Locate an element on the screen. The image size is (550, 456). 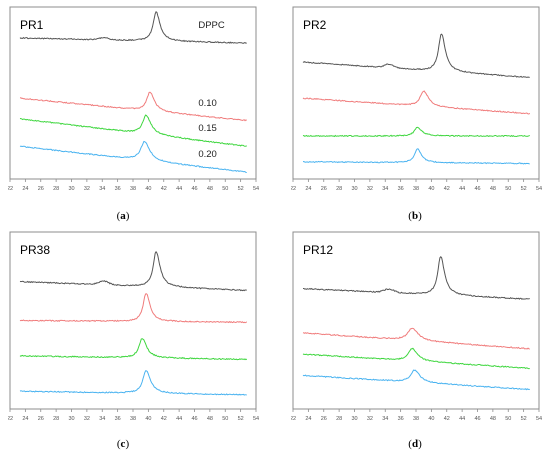
panel-b-caption: (b) is located at coordinates (415, 216).